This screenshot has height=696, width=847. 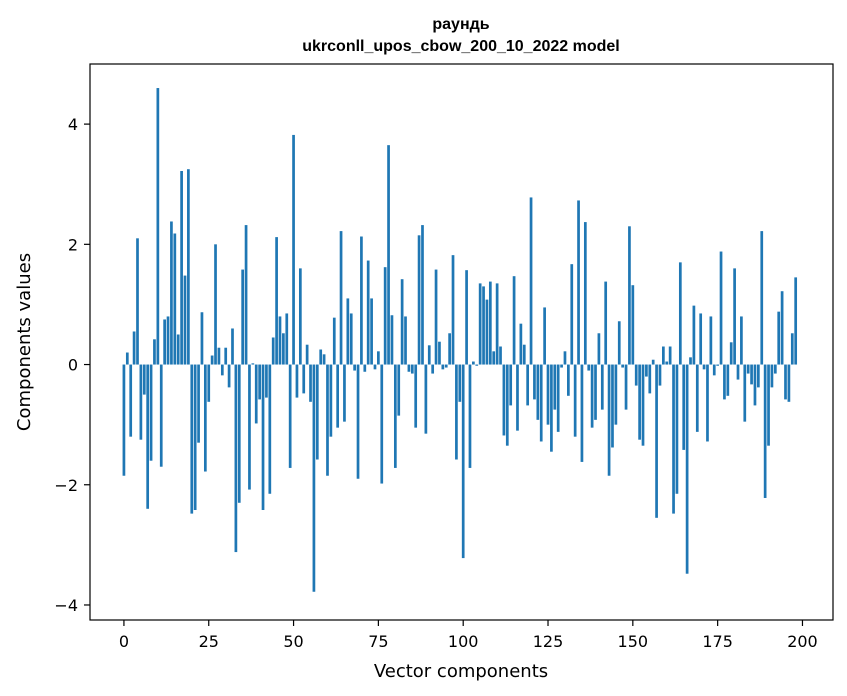 I want to click on x-axis-ticks: 0 25 50 75 100 125 150 175 200, so click(x=468, y=635).